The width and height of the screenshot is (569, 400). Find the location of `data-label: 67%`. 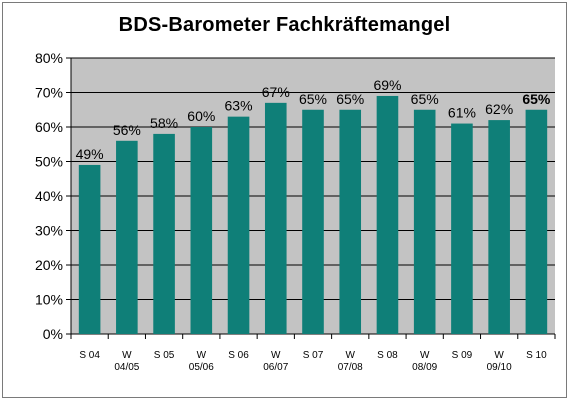

data-label: 67% is located at coordinates (276, 92).